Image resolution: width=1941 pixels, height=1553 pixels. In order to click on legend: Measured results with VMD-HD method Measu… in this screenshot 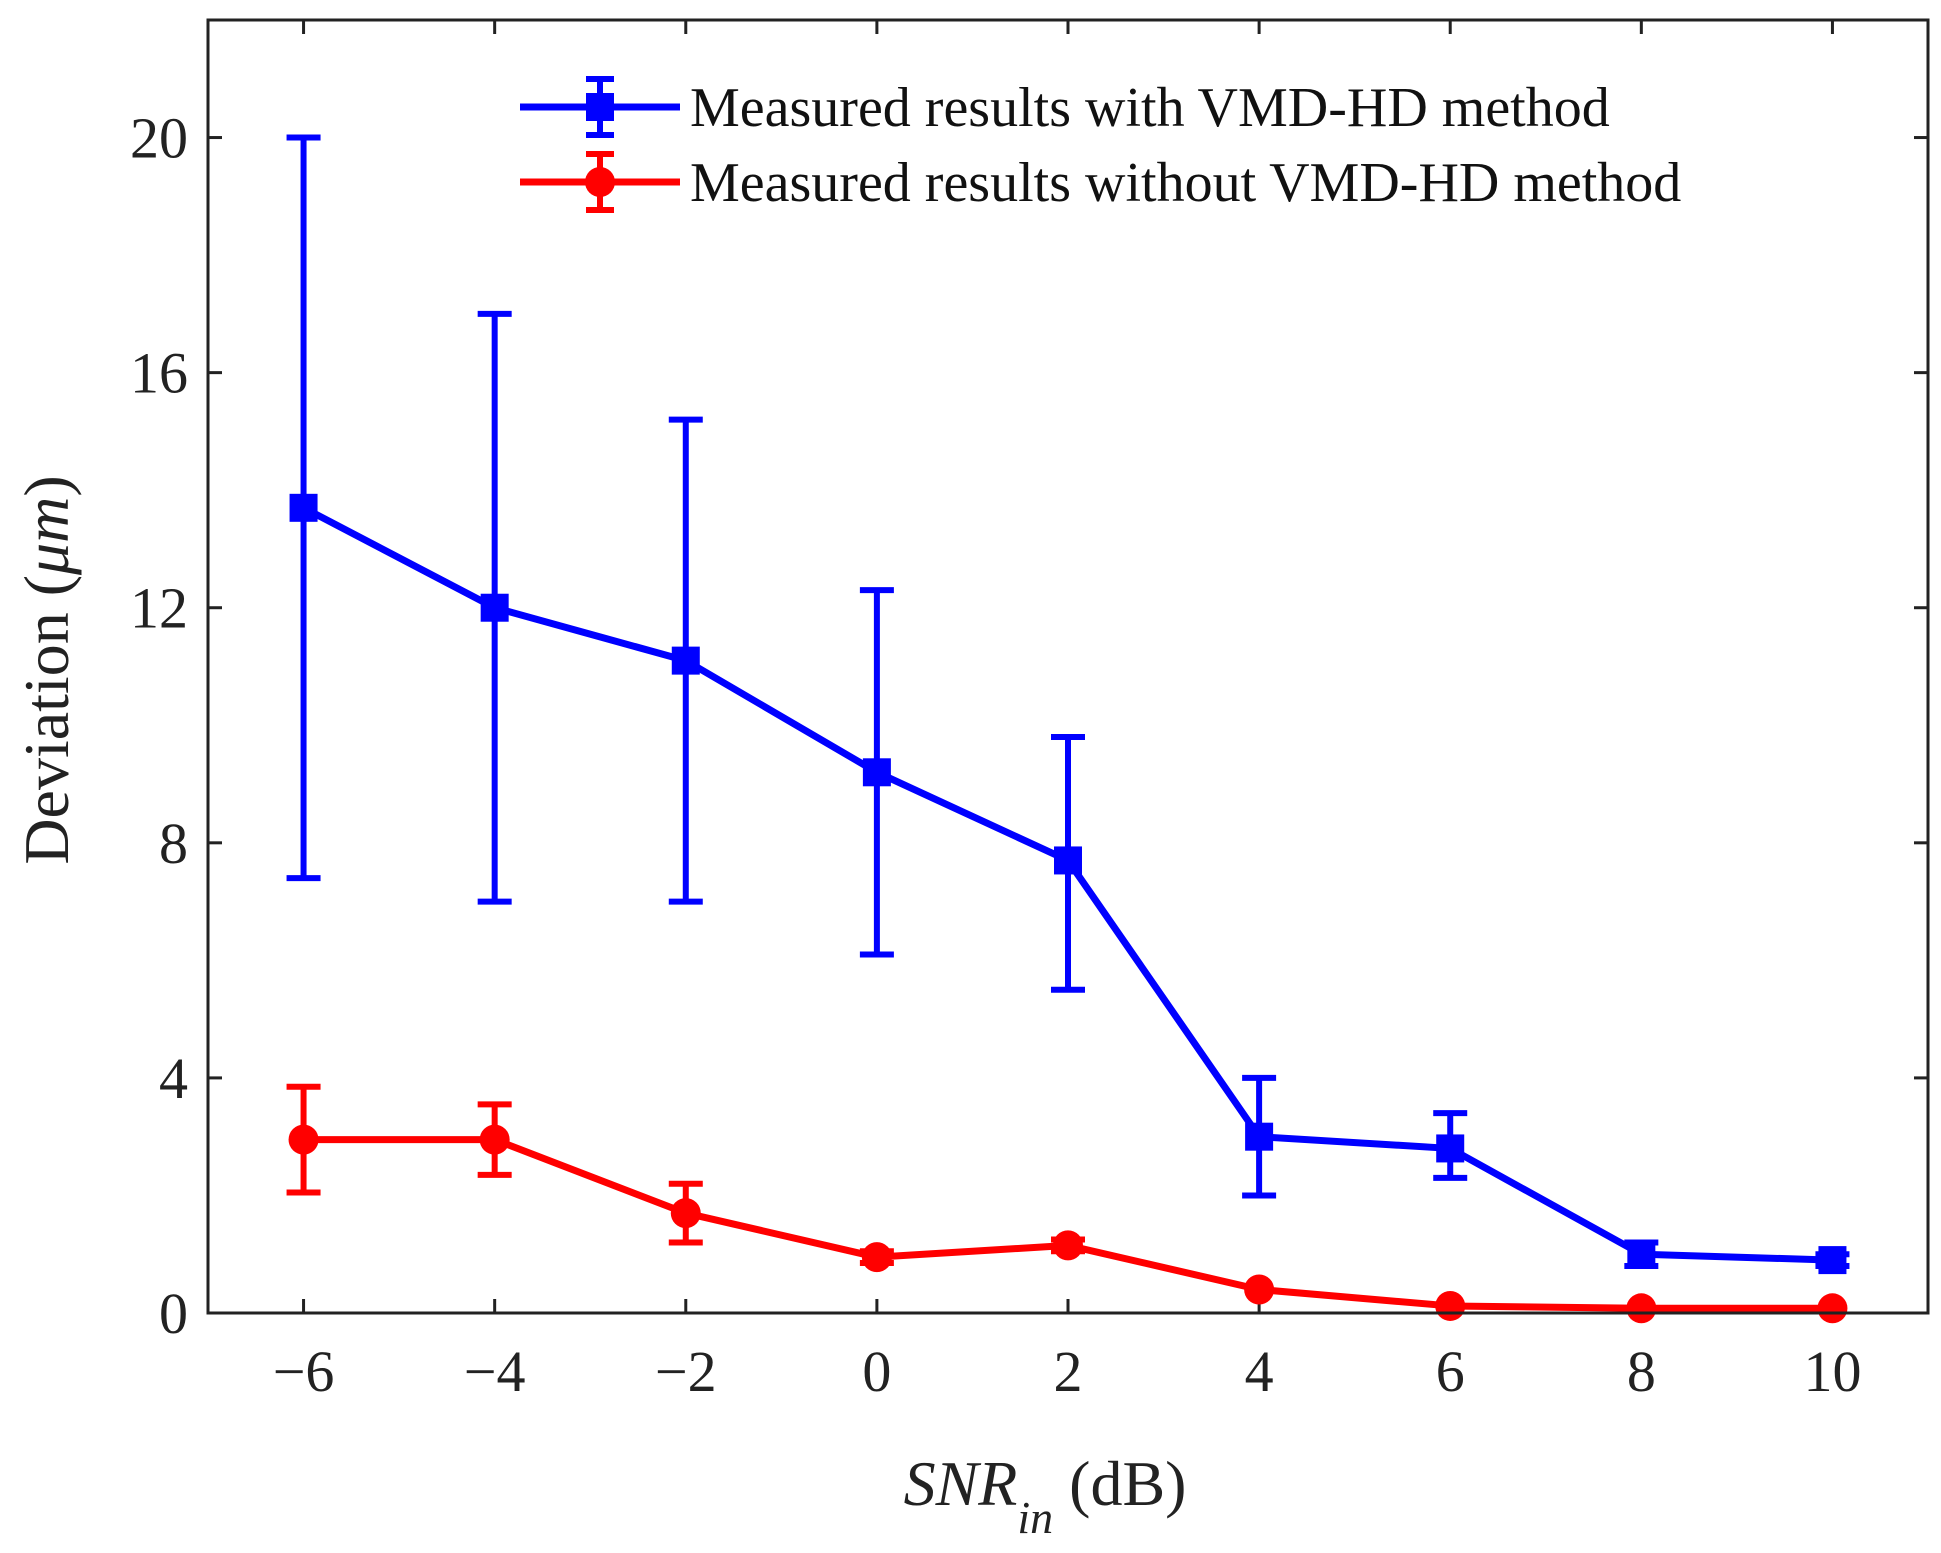, I will do `click(1100, 145)`.